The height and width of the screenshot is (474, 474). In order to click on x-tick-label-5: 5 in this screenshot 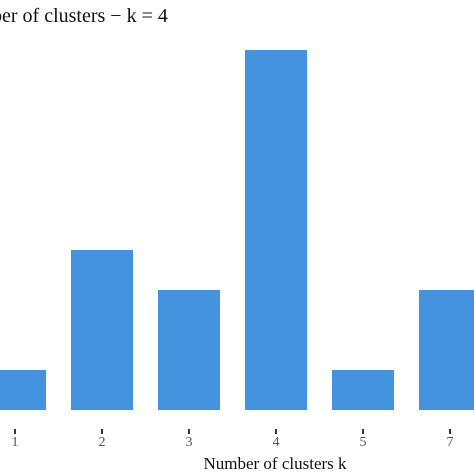, I will do `click(363, 442)`.